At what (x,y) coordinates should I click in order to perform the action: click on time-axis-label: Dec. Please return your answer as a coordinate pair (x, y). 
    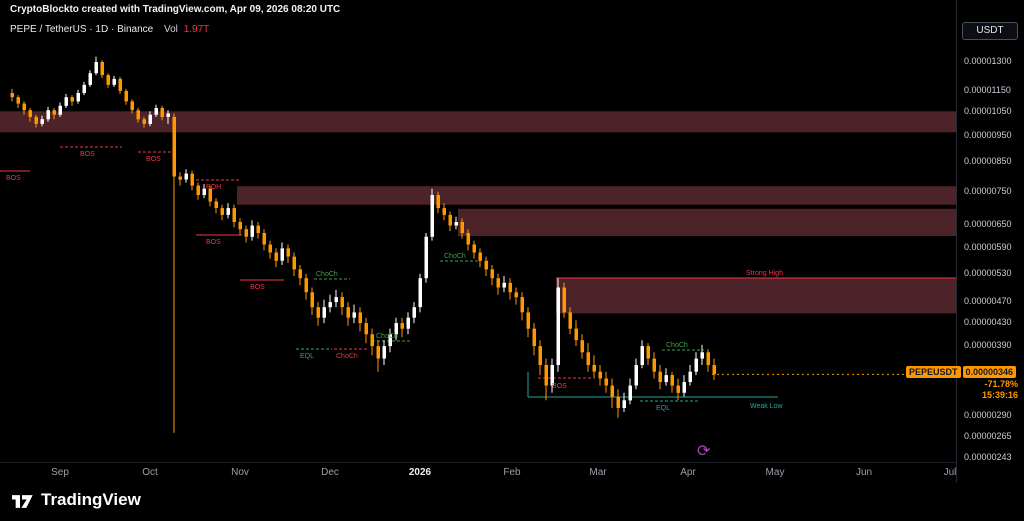
    Looking at the image, I should click on (330, 472).